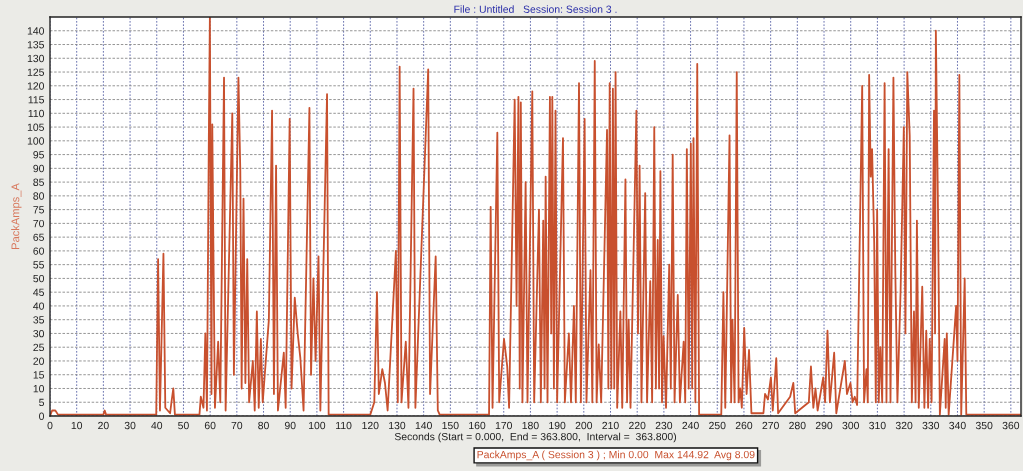 The width and height of the screenshot is (1023, 471). I want to click on y-tick-label: 15, so click(39, 375).